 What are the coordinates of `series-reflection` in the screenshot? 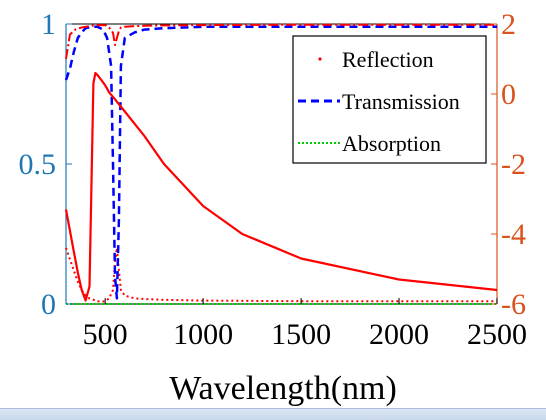 It's located at (281, 275).